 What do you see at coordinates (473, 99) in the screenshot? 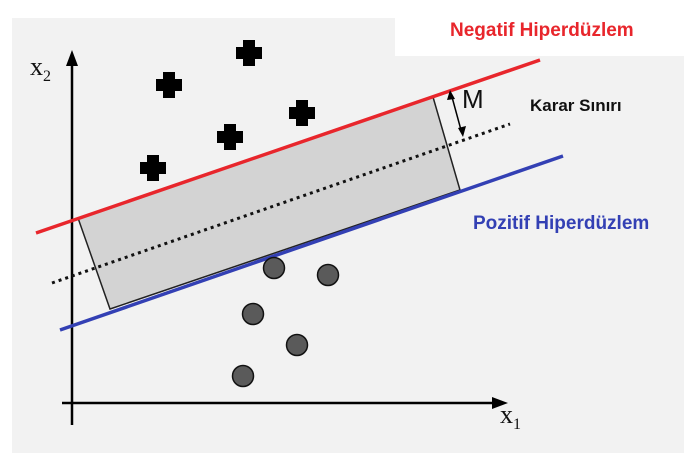
I see `margin-label: M` at bounding box center [473, 99].